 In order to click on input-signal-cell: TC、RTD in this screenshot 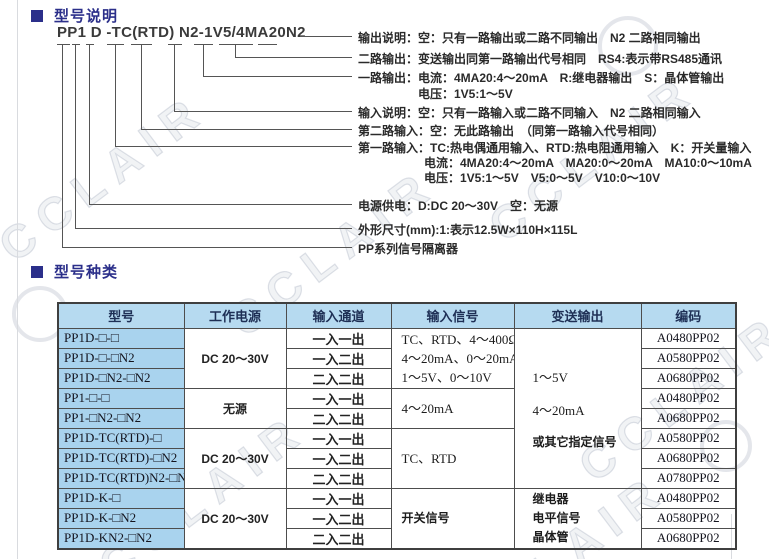, I will do `click(452, 458)`.